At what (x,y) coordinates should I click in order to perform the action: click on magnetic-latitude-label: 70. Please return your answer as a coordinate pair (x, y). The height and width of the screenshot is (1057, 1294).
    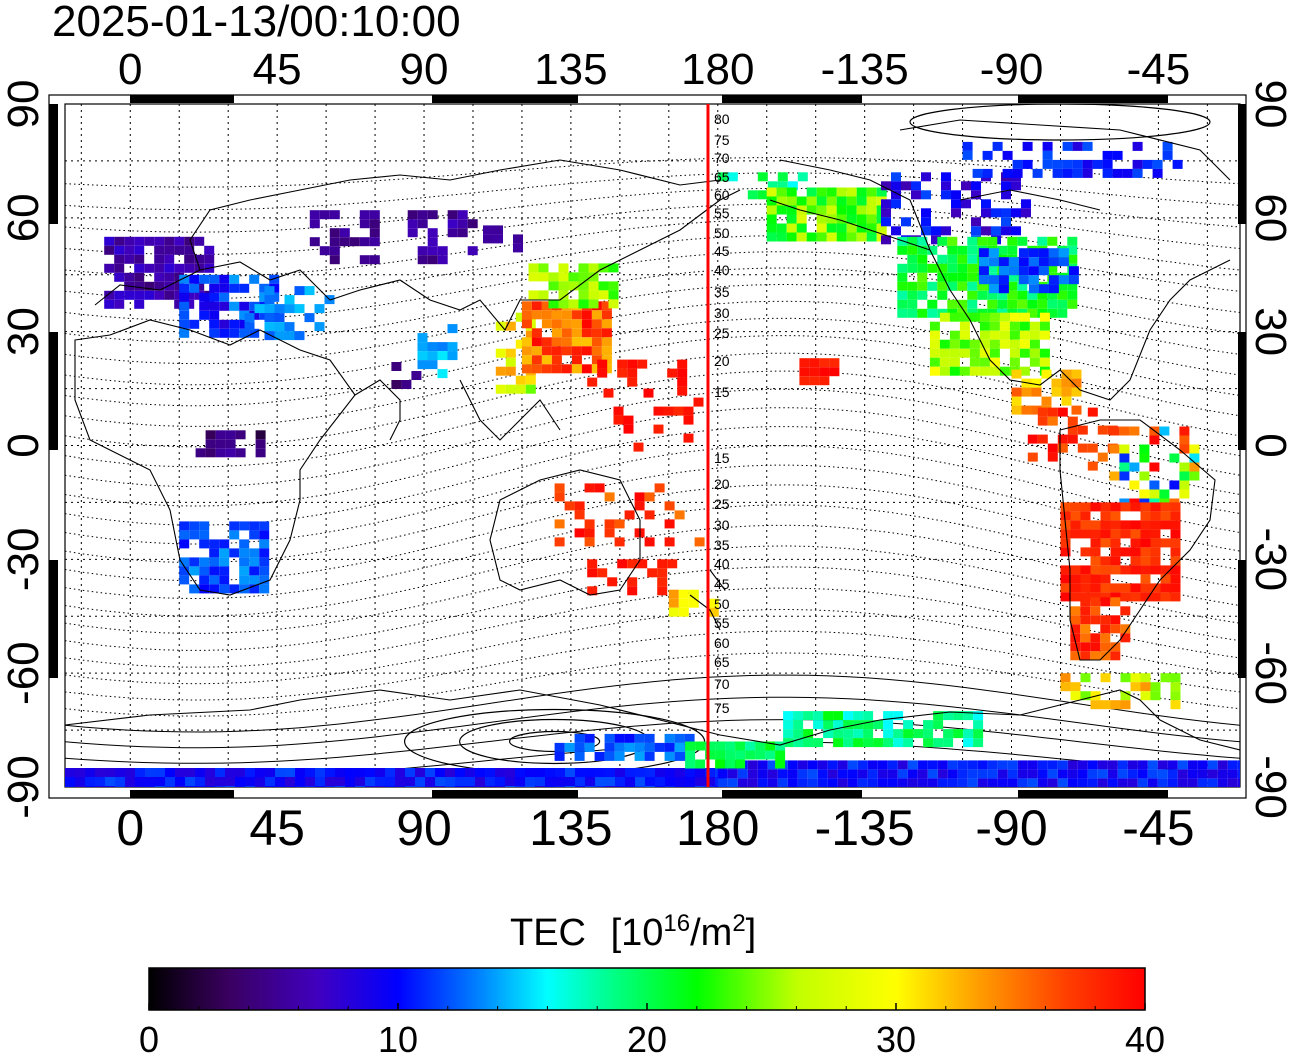
    Looking at the image, I should click on (722, 158).